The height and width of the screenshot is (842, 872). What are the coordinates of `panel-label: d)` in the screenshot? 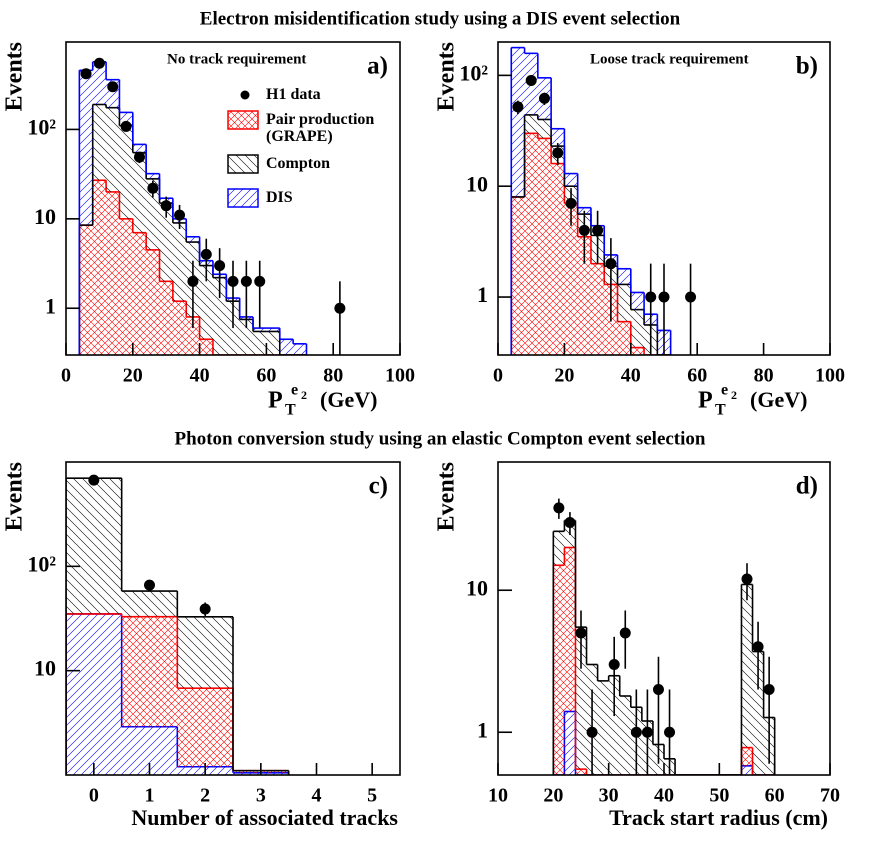 It's located at (807, 486).